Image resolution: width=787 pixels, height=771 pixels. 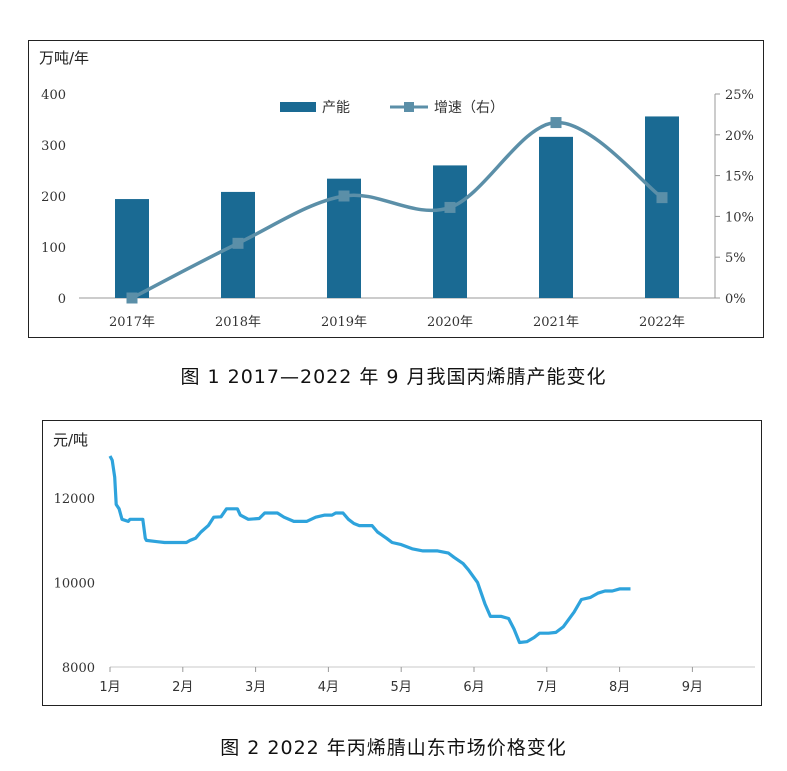 What do you see at coordinates (182, 687) in the screenshot?
I see `x-tick-label: 2月` at bounding box center [182, 687].